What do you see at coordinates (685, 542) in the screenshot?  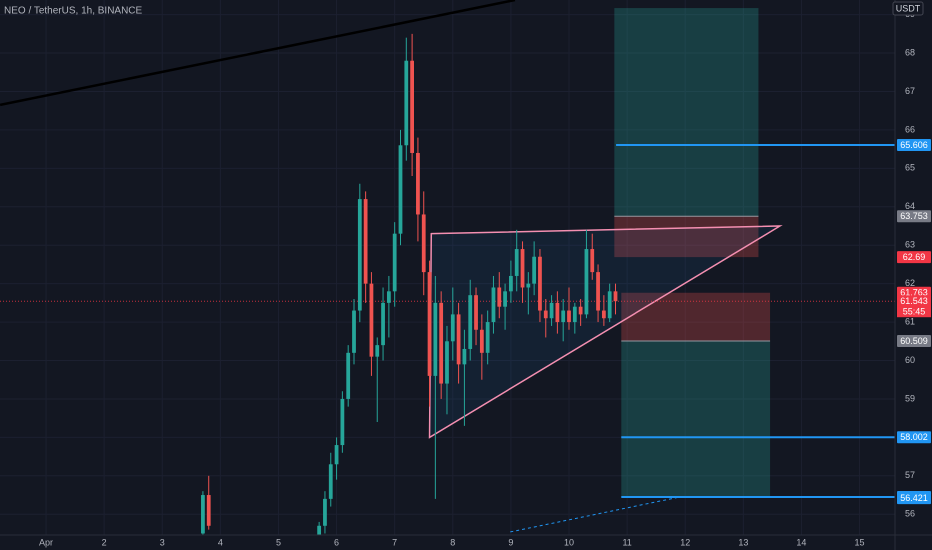 I see `x-tick-label: 12` at bounding box center [685, 542].